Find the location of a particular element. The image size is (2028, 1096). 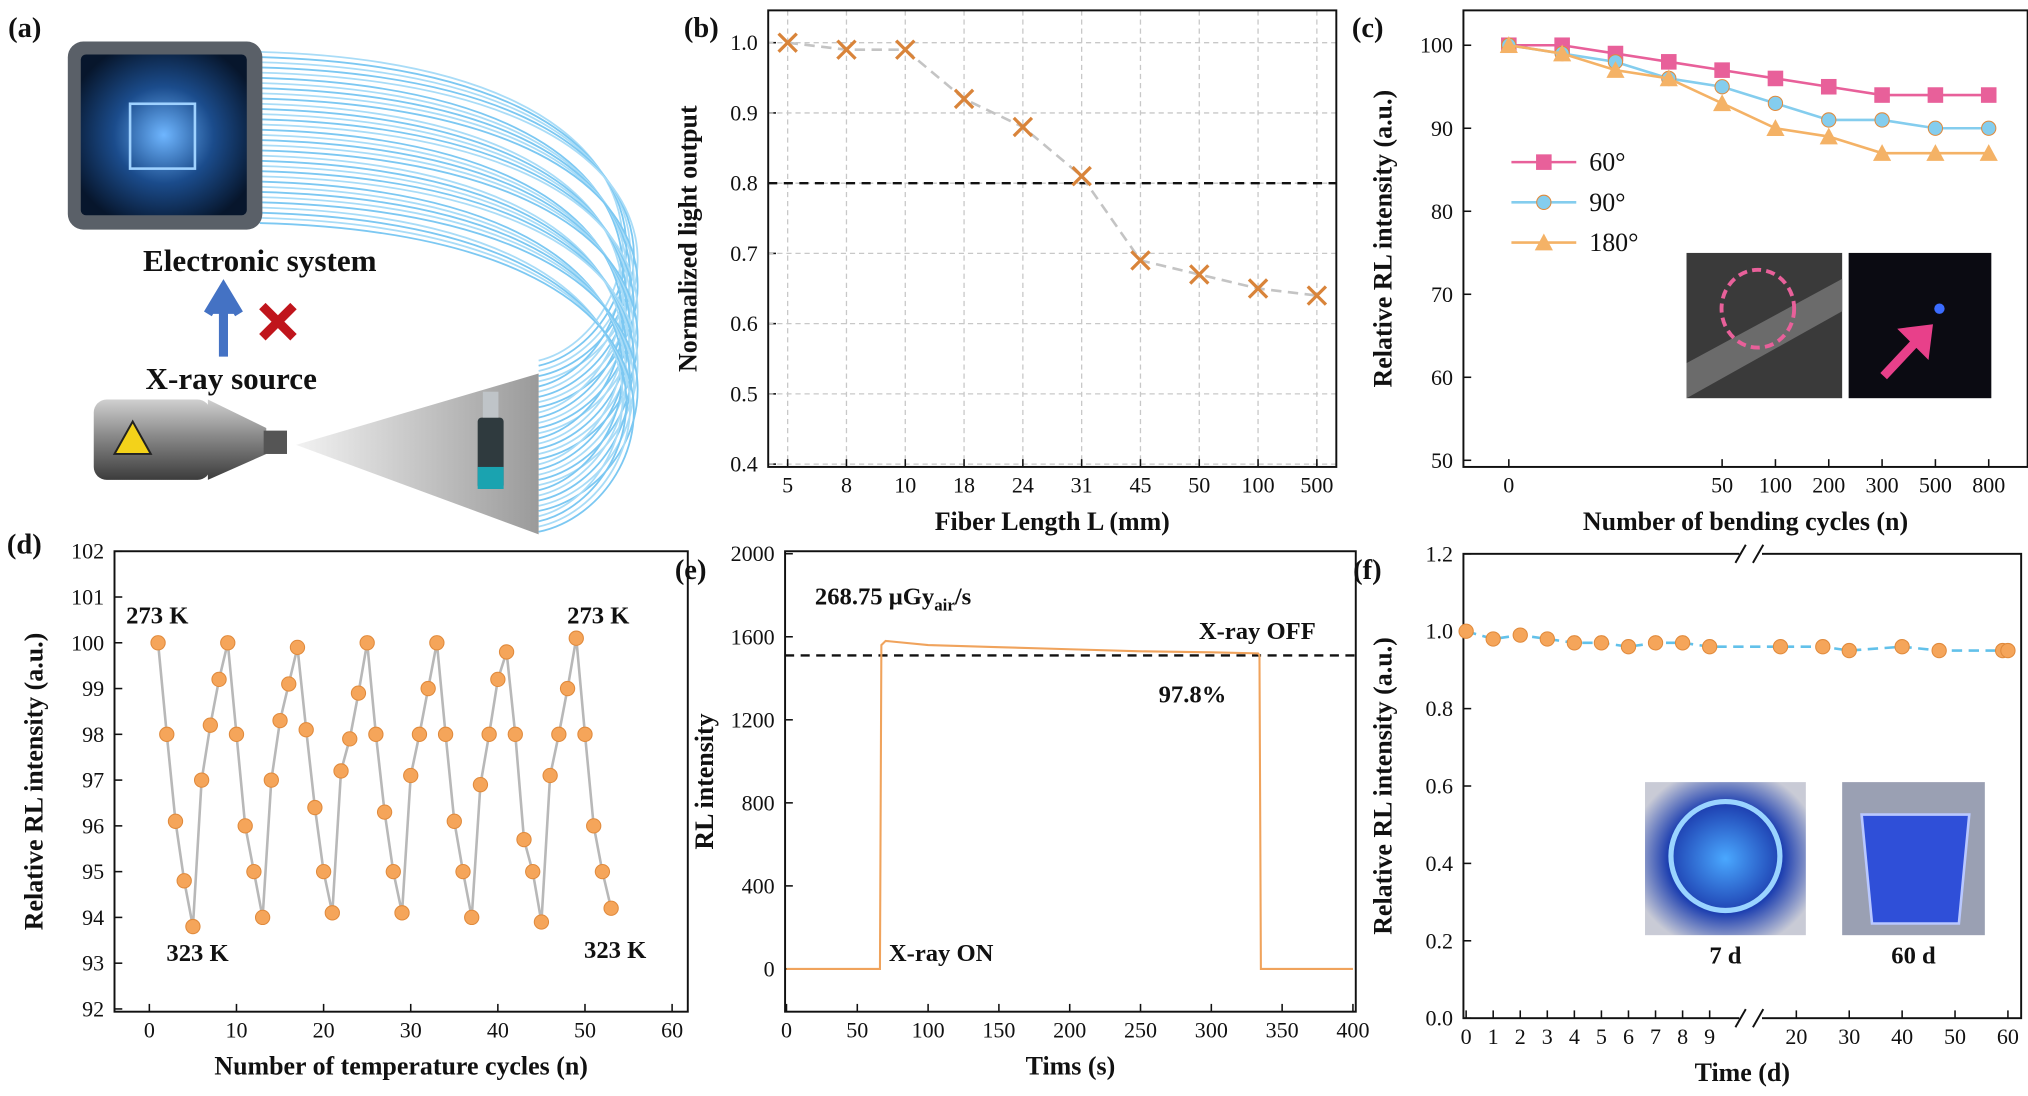

fiber-bundle is located at coordinates (449, 291).